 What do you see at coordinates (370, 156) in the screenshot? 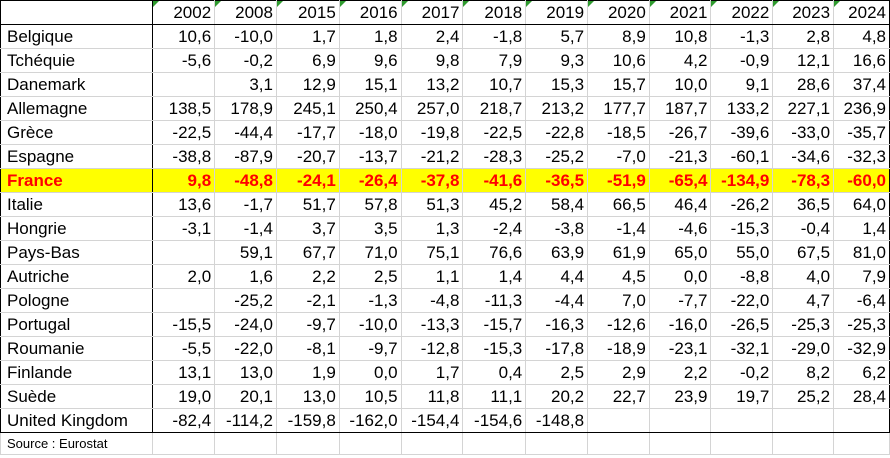
I see `value-cell: -13,7` at bounding box center [370, 156].